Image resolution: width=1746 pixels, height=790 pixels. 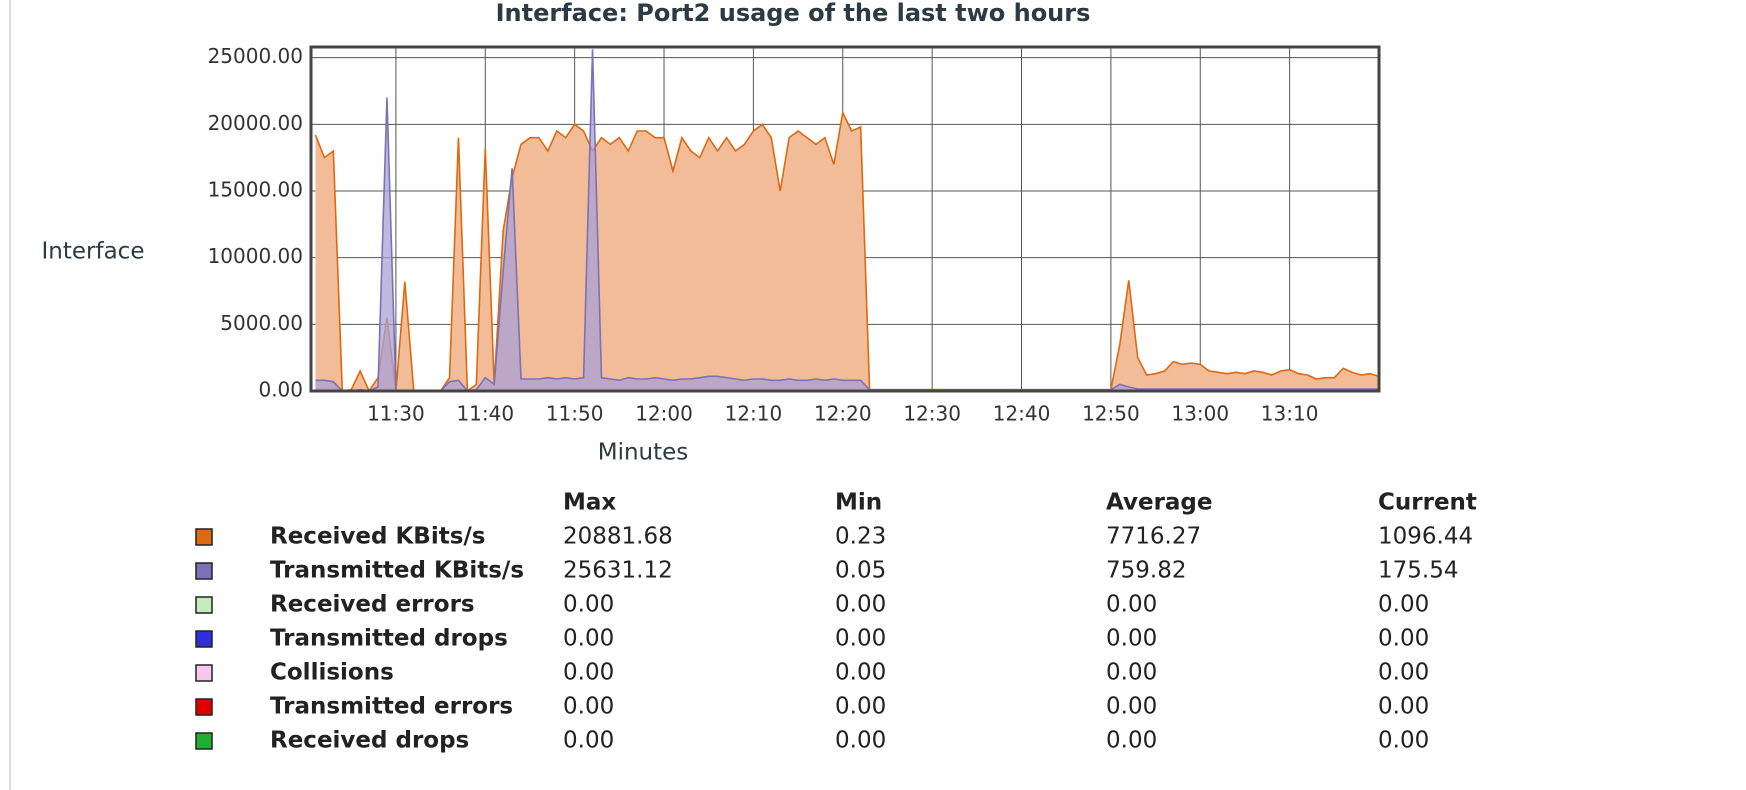 I want to click on x-tick-label: 13:10, so click(x=1290, y=414).